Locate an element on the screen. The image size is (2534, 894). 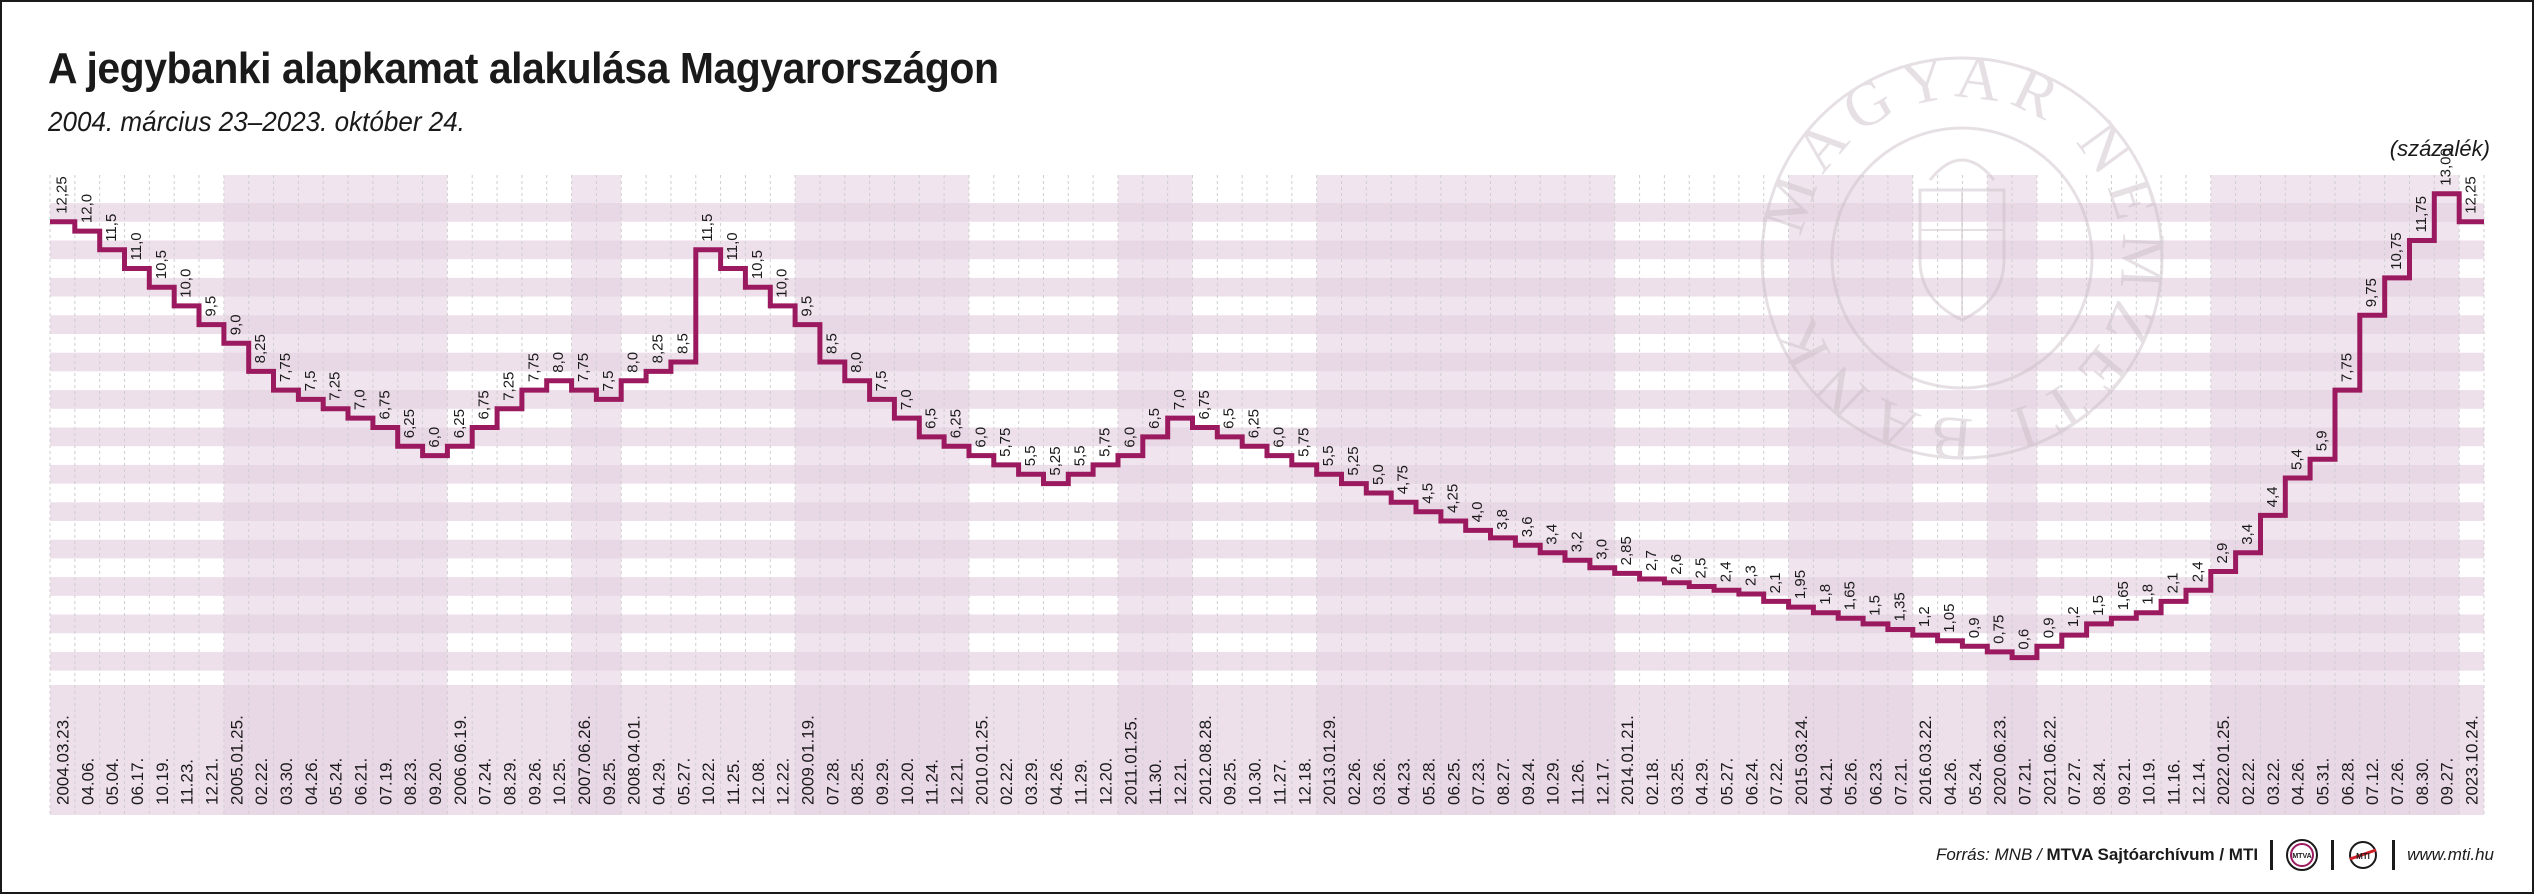
value-label: 1,5 is located at coordinates (1875, 605).